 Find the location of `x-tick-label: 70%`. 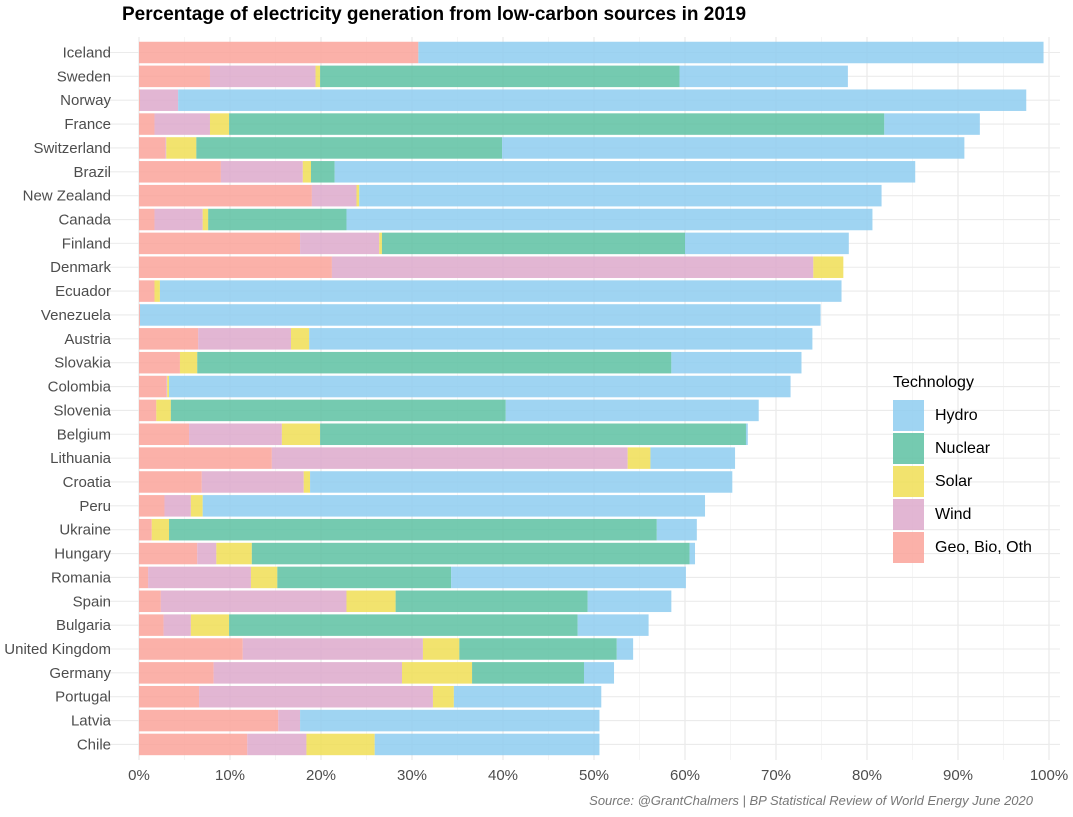

x-tick-label: 70% is located at coordinates (776, 775).